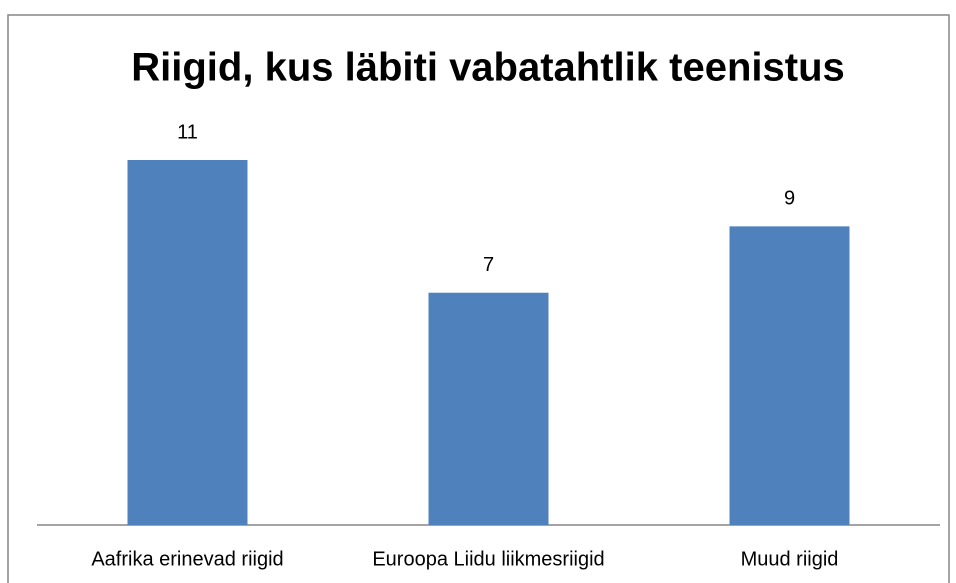 This screenshot has height=583, width=956. What do you see at coordinates (187, 559) in the screenshot?
I see `x-tick-label: Aafrika erinevad riigid` at bounding box center [187, 559].